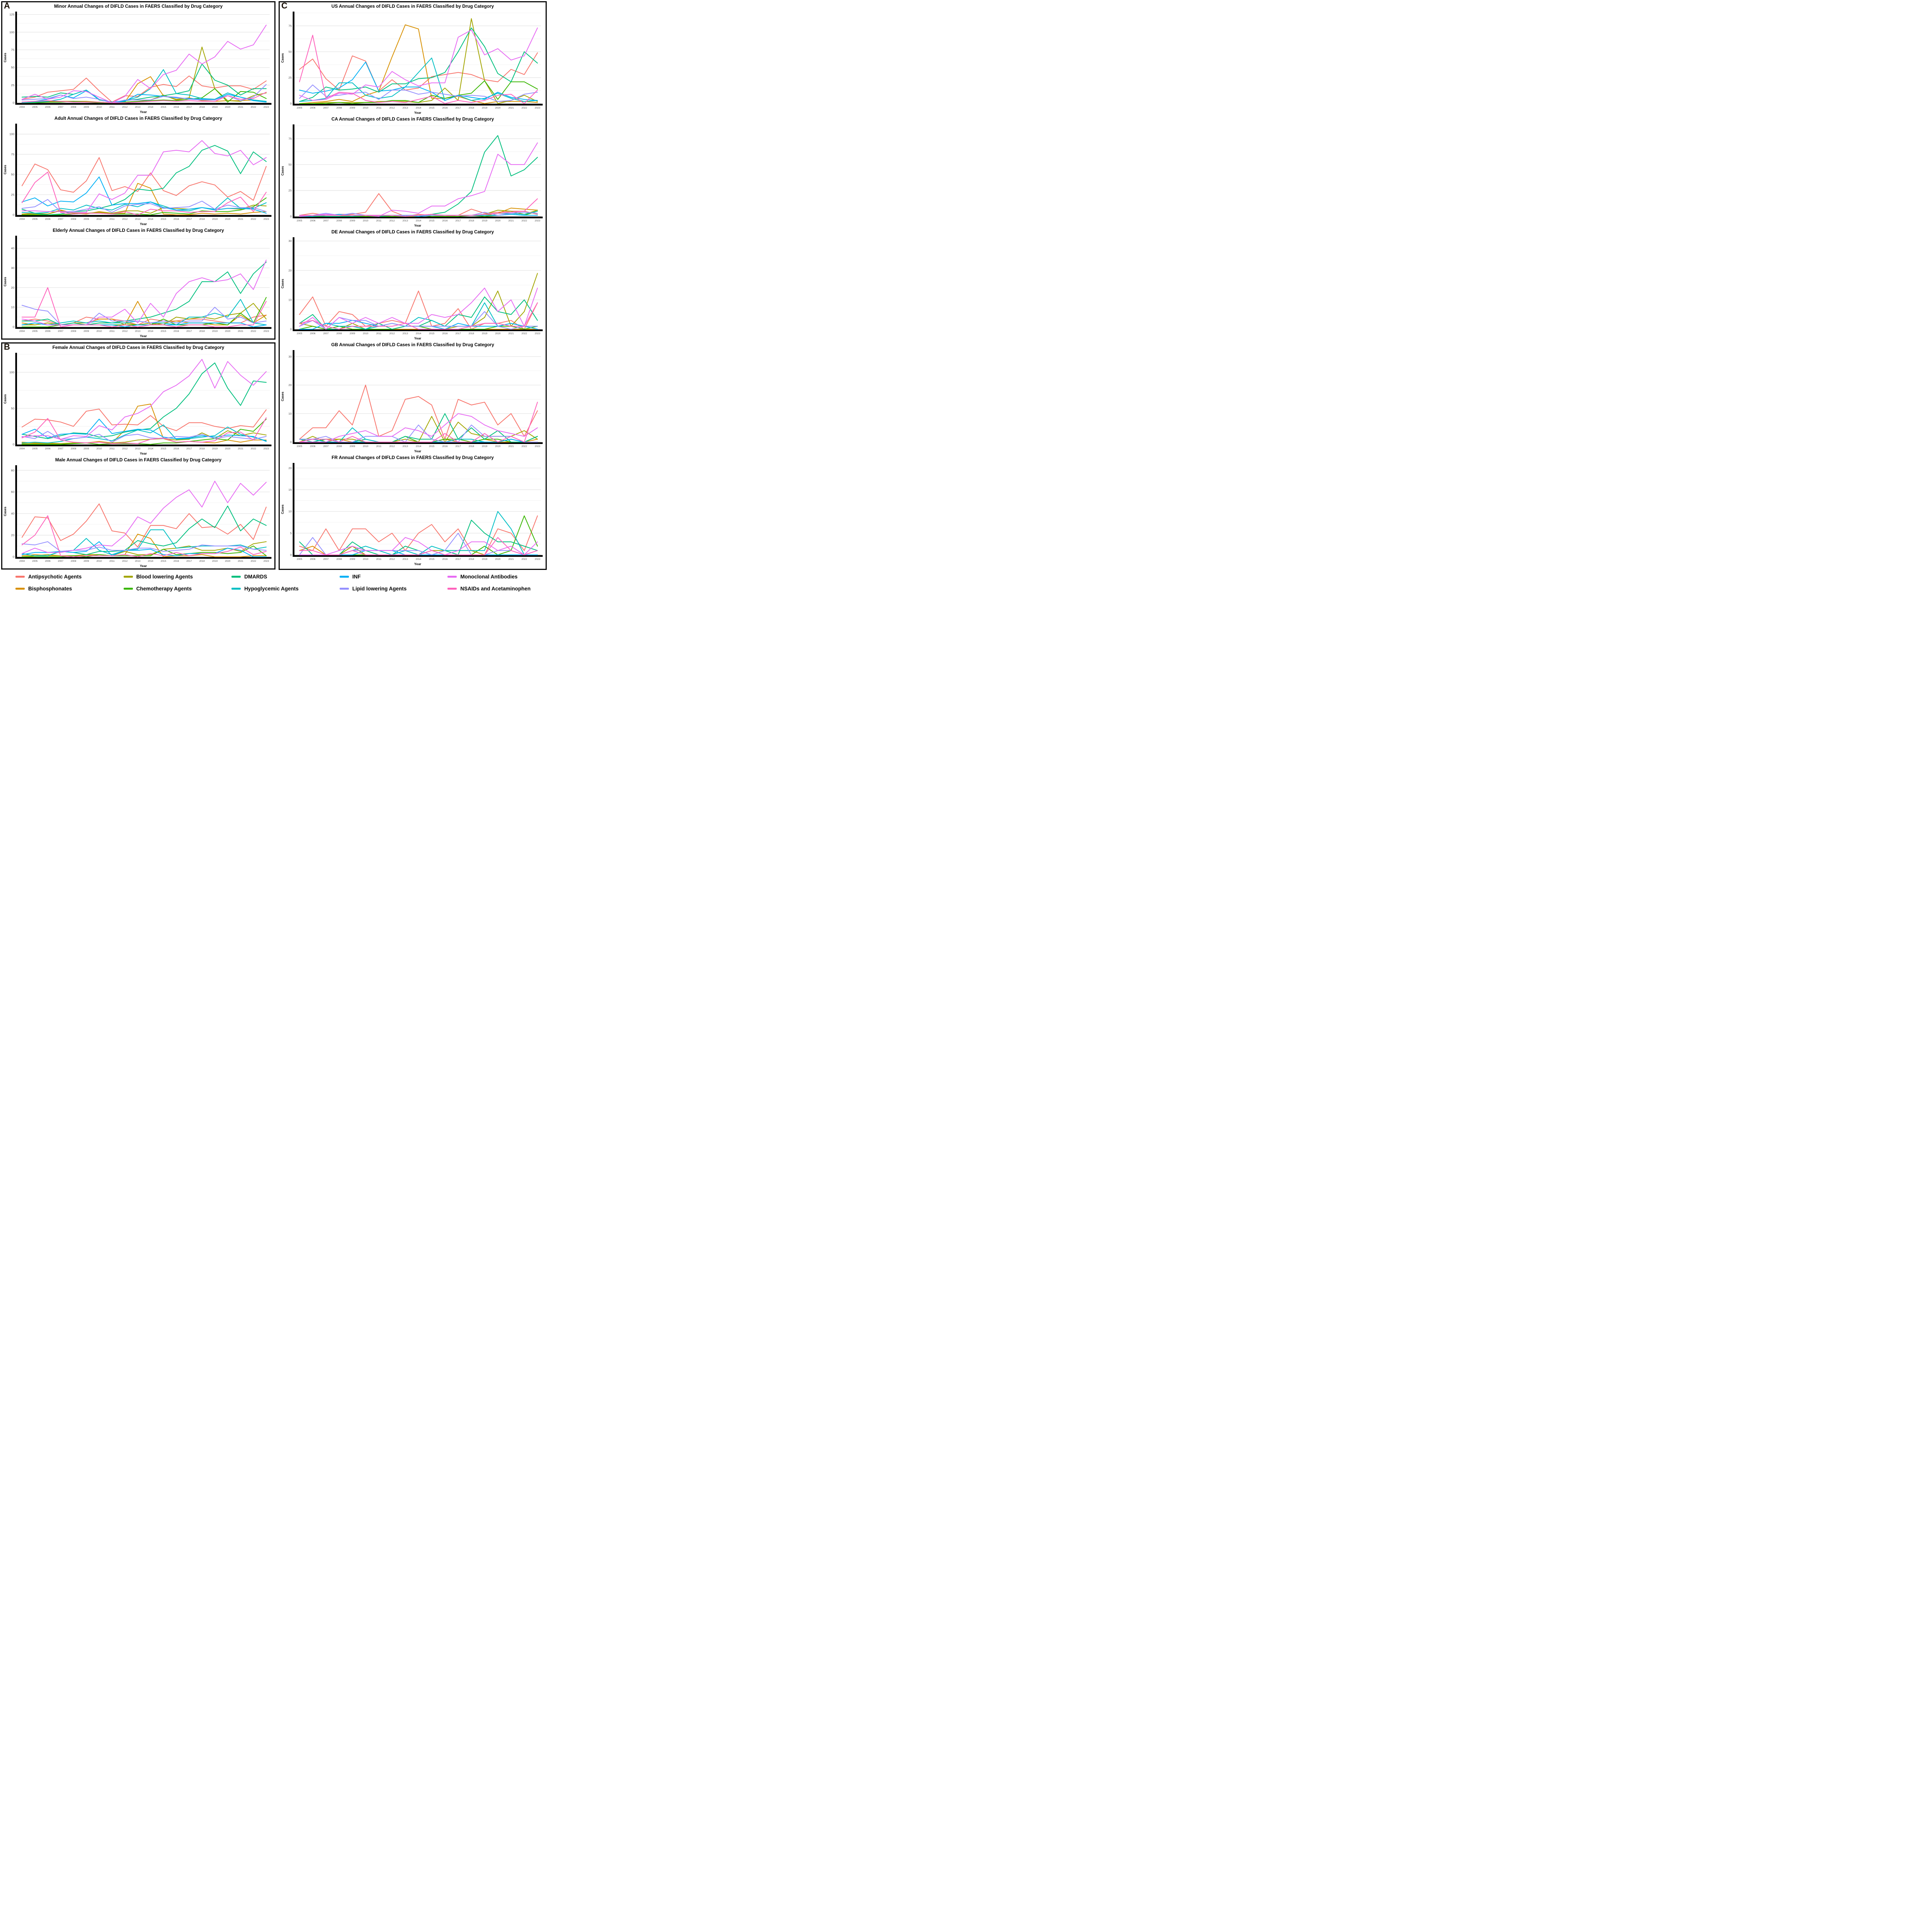 The image size is (1932, 1932). Describe the element at coordinates (50, 589) in the screenshot. I see `legend-label: Bisphosphonates` at that location.